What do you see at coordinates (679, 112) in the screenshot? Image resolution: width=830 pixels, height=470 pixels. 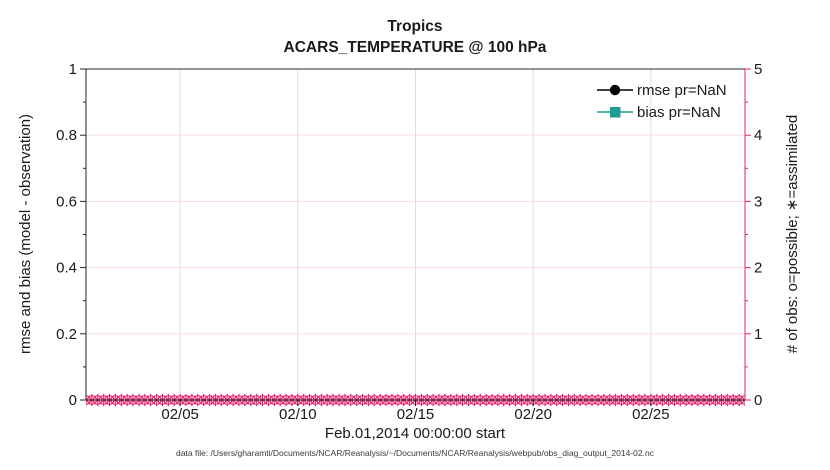 I see `legend-bias-label: bias pr=NaN` at bounding box center [679, 112].